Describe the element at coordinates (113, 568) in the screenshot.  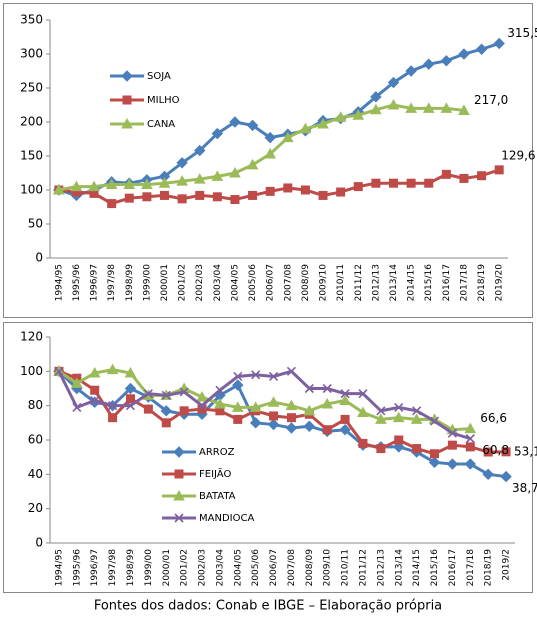
I see `x-tick-label: 1997/98` at that location.